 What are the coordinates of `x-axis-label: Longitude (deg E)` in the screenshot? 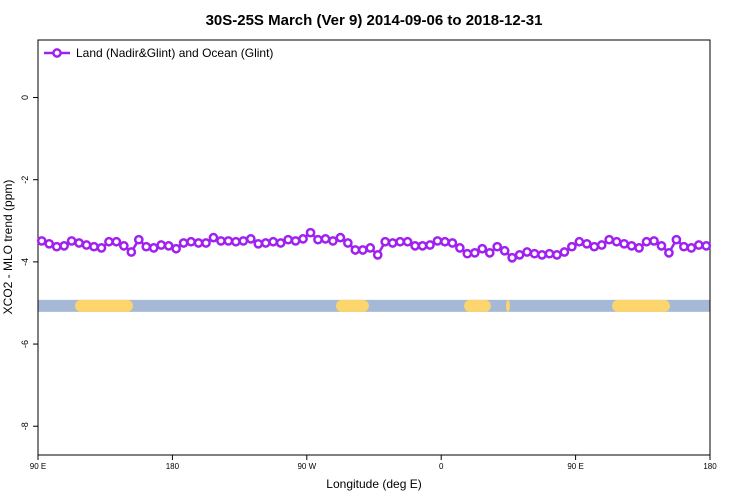 It's located at (373, 484).